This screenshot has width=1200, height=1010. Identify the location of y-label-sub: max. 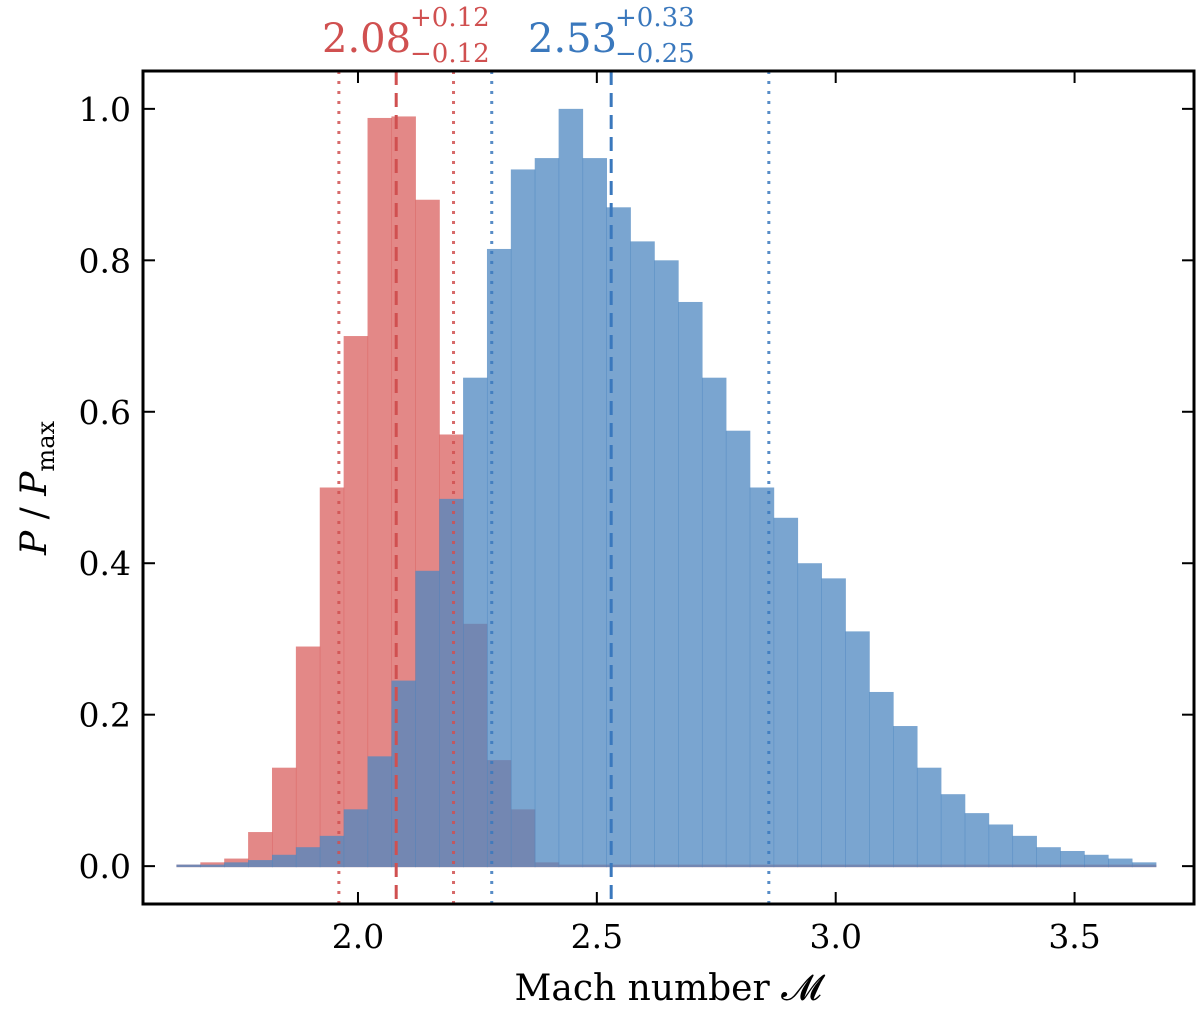
(46, 445).